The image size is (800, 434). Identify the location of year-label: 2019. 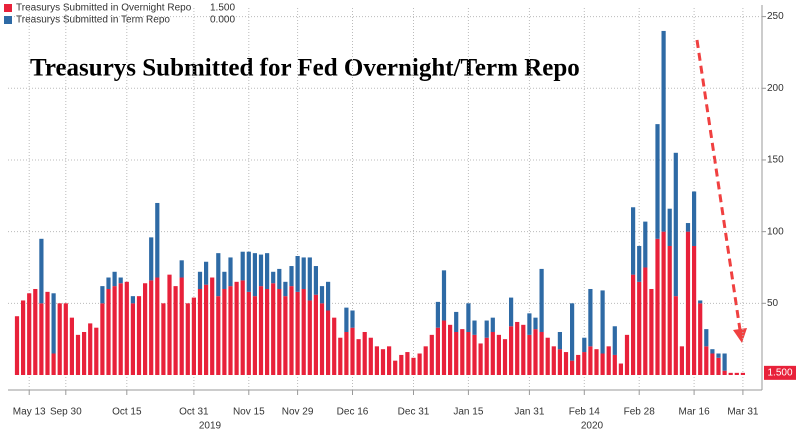
(210, 426).